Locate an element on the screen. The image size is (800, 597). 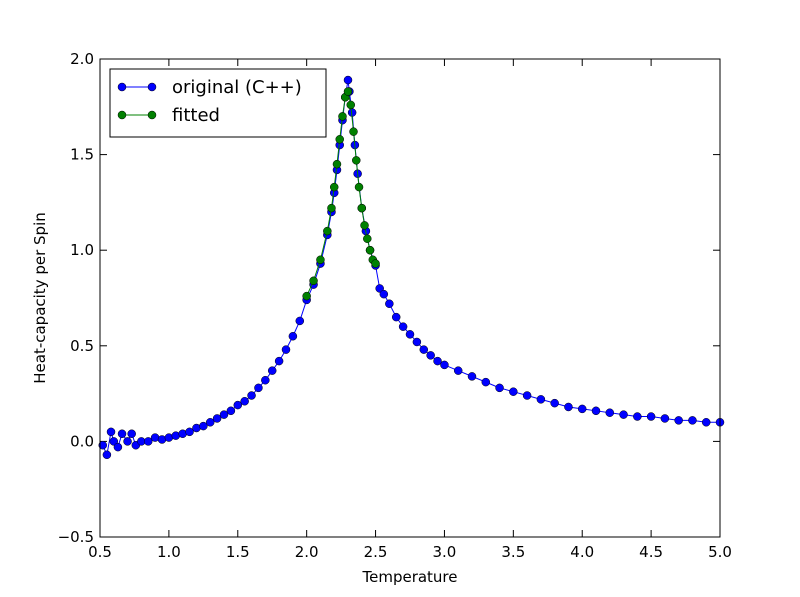
x-tick-label: 3.5 is located at coordinates (513, 552).